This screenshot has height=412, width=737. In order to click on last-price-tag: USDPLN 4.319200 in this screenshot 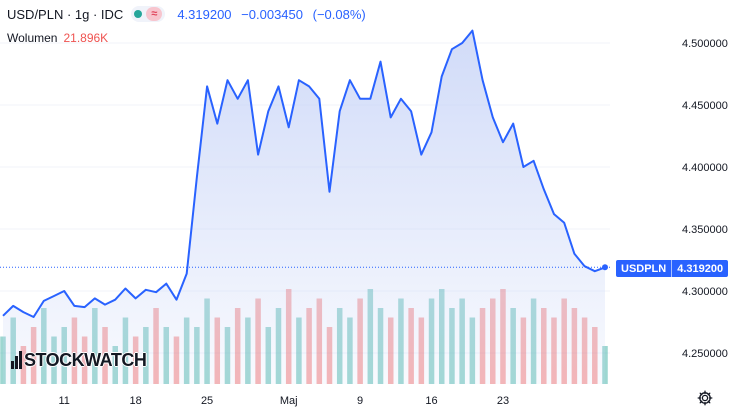, I will do `click(672, 268)`.